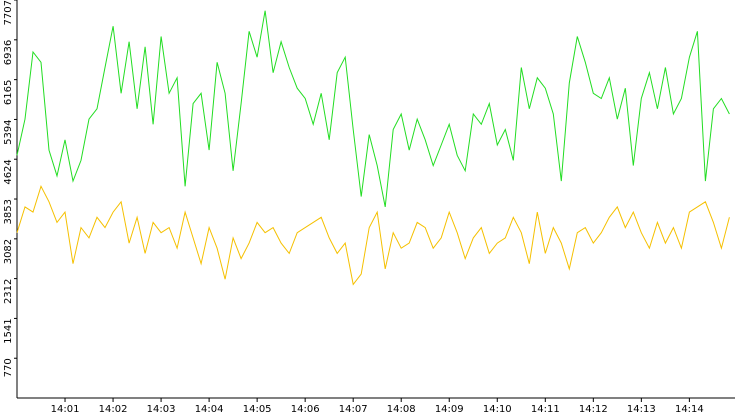 This screenshot has height=415, width=735. I want to click on y-tick-label: 5394, so click(8, 131).